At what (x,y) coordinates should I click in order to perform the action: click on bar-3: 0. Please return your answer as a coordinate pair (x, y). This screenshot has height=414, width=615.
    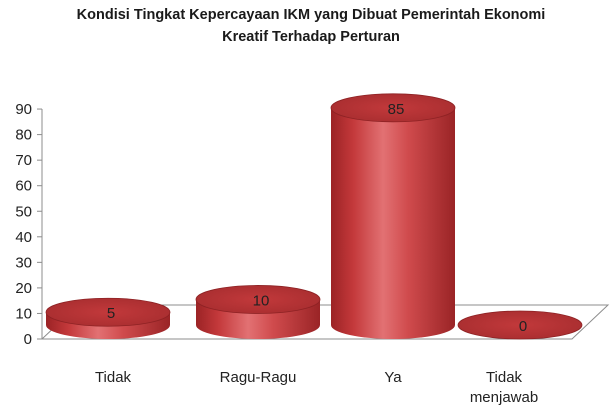
    Looking at the image, I should click on (520, 325).